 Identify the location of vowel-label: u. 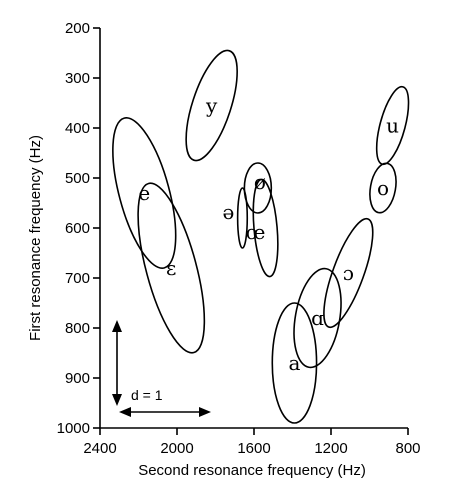
(392, 126).